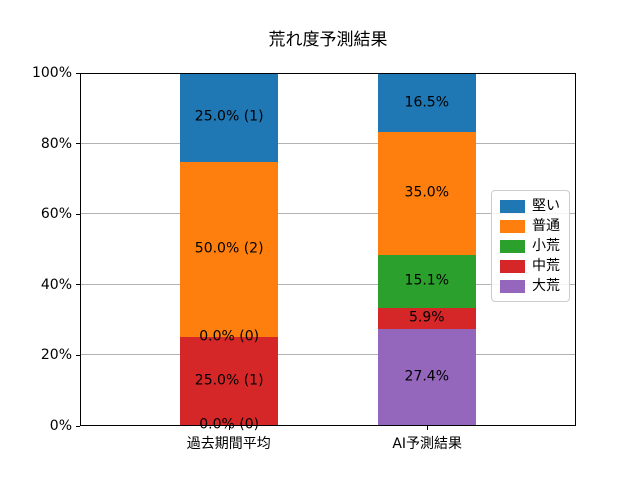  I want to click on bar-segment-label: 27.4%, so click(427, 376).